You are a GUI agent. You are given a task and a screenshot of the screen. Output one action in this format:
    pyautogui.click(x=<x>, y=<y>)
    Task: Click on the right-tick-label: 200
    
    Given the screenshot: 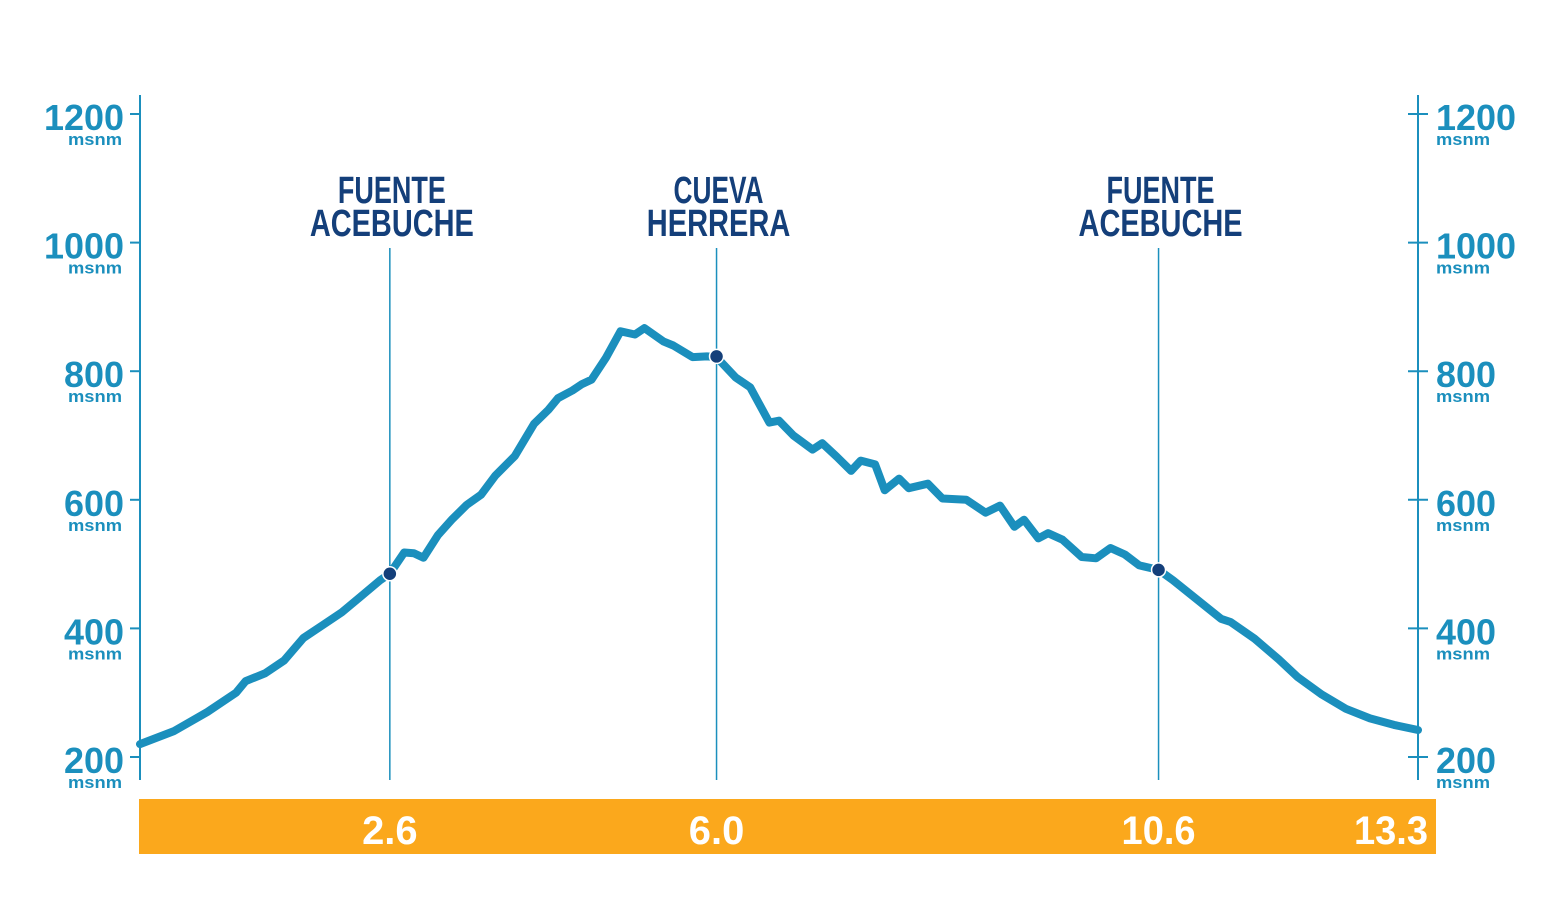 What is the action you would take?
    pyautogui.click(x=1466, y=760)
    